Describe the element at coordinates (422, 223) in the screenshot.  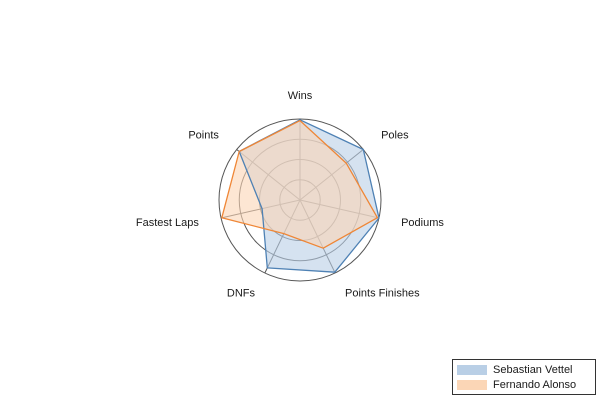
I see `axis-label-2: Podiums` at that location.